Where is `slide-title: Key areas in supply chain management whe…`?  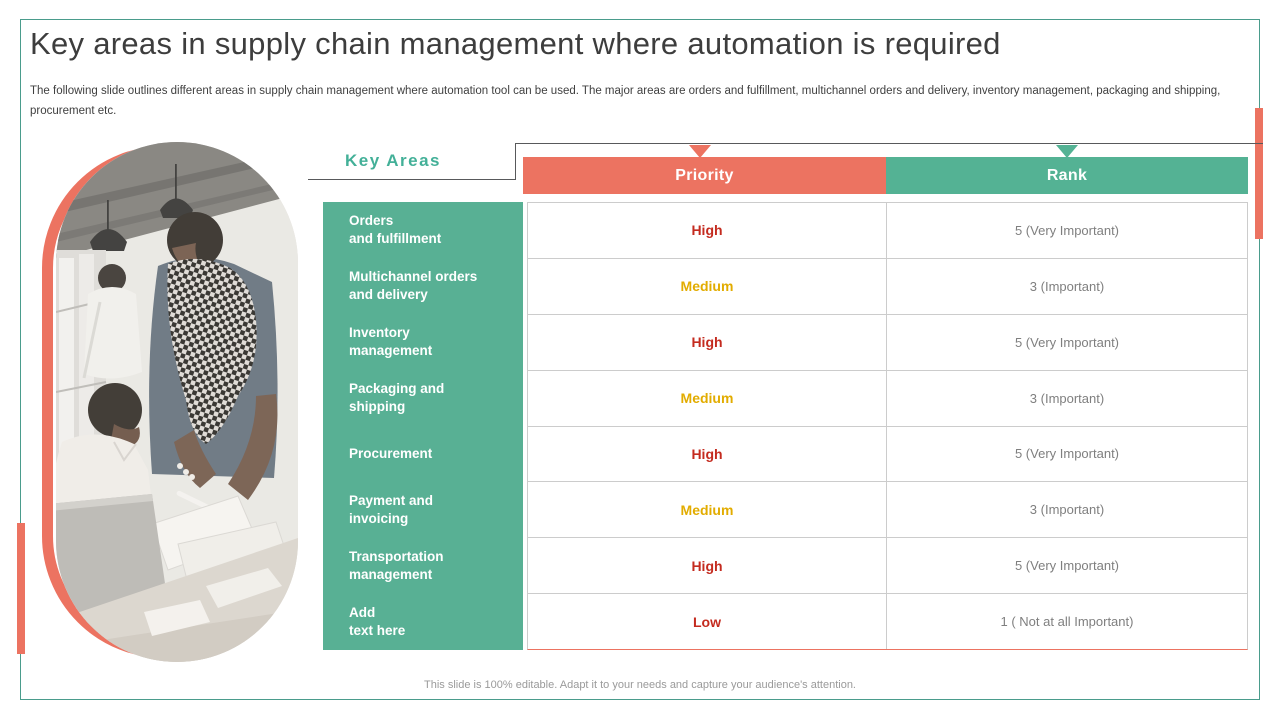
slide-title: Key areas in supply chain management whe… is located at coordinates (515, 43).